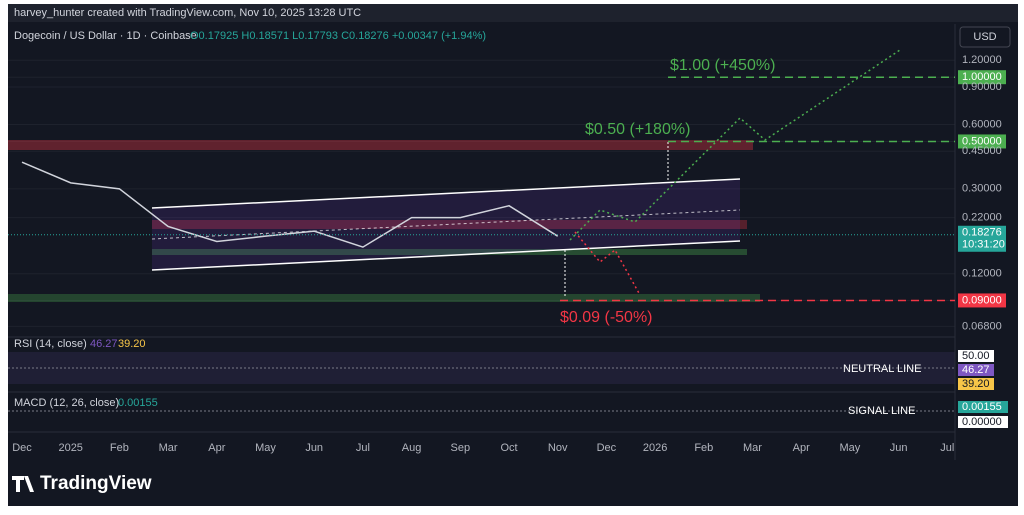 The image size is (1024, 515). What do you see at coordinates (982, 189) in the screenshot?
I see `y-tick-label: 0.30000` at bounding box center [982, 189].